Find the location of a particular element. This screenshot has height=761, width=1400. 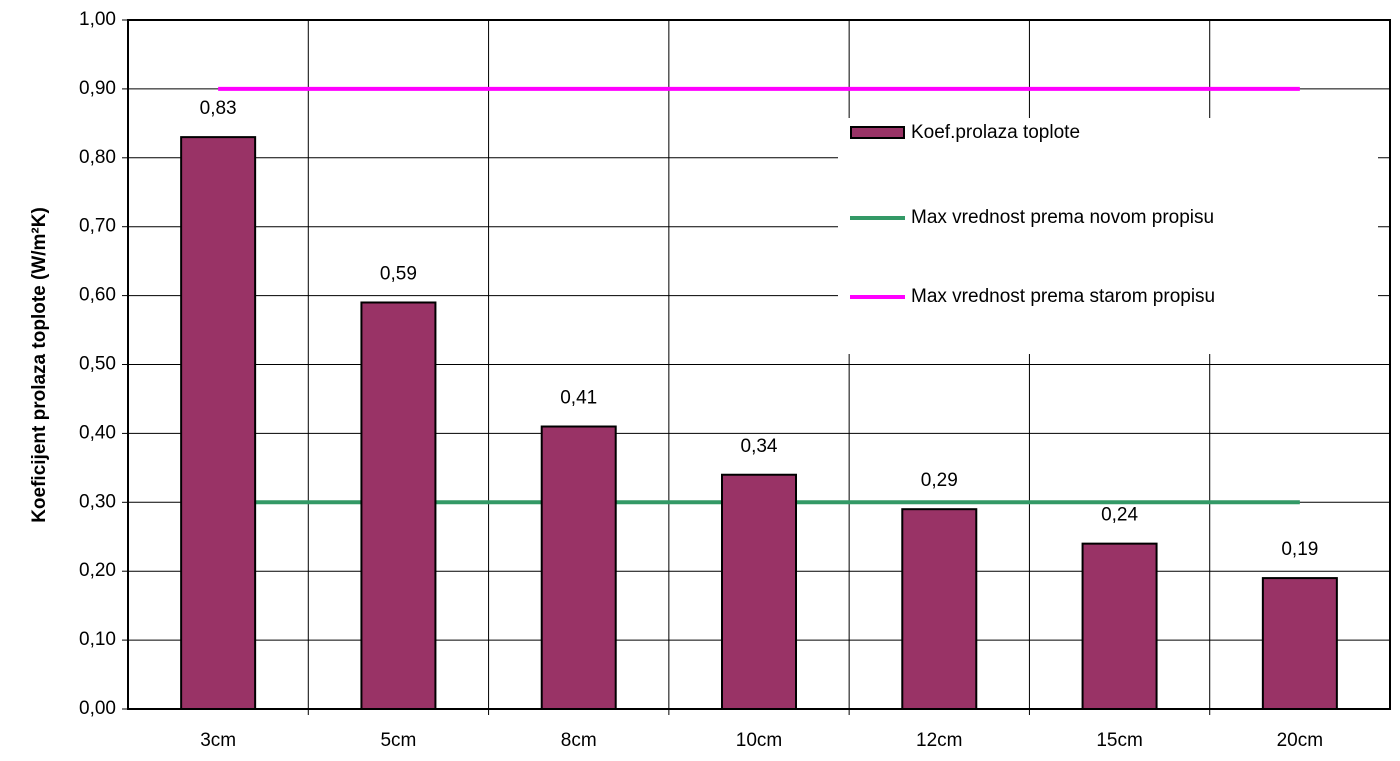

y-tick-label: 0,20 is located at coordinates (97, 570).